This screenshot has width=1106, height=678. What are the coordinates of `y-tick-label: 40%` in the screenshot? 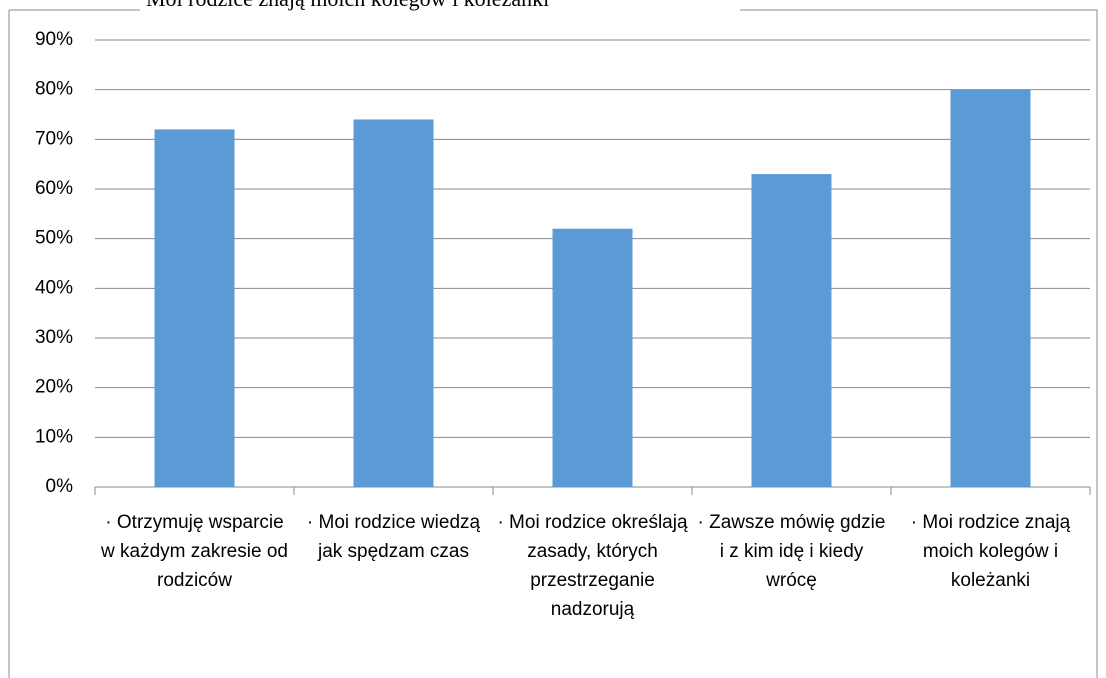 It's located at (54, 287).